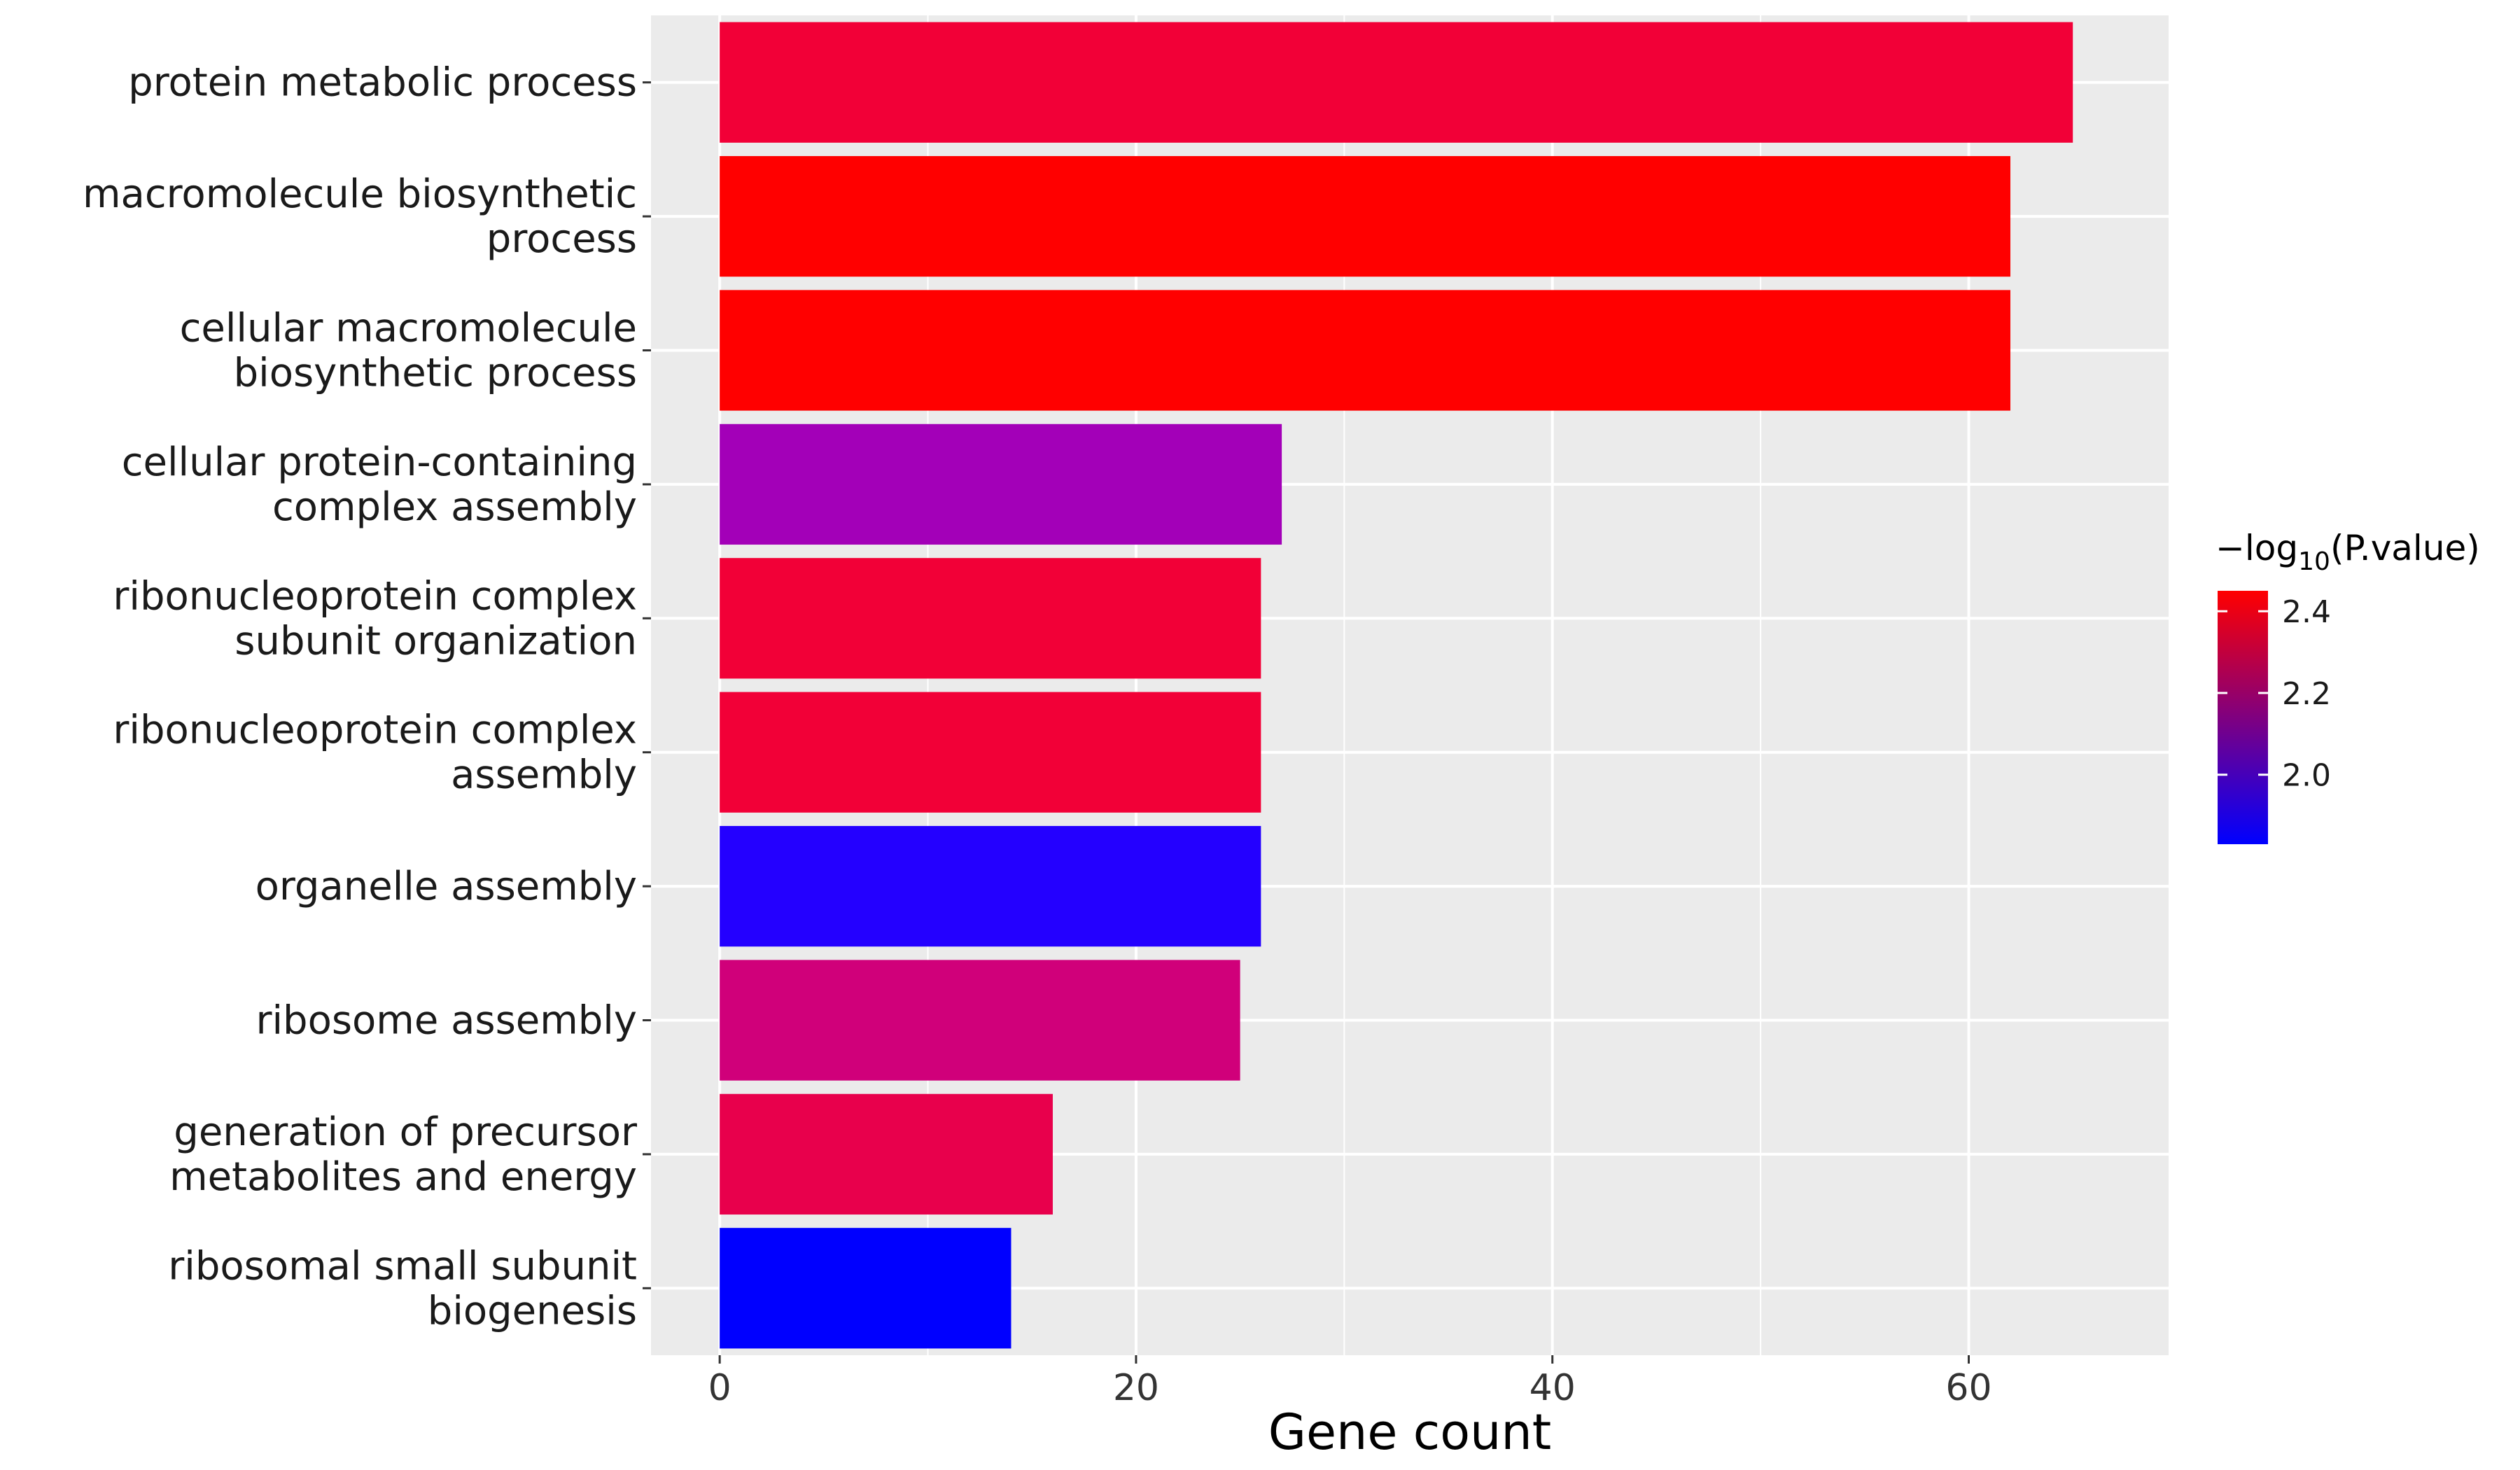 The height and width of the screenshot is (1470, 2520). Describe the element at coordinates (1350, 1382) in the screenshot. I see `x-axis: 0 20 40 60` at that location.